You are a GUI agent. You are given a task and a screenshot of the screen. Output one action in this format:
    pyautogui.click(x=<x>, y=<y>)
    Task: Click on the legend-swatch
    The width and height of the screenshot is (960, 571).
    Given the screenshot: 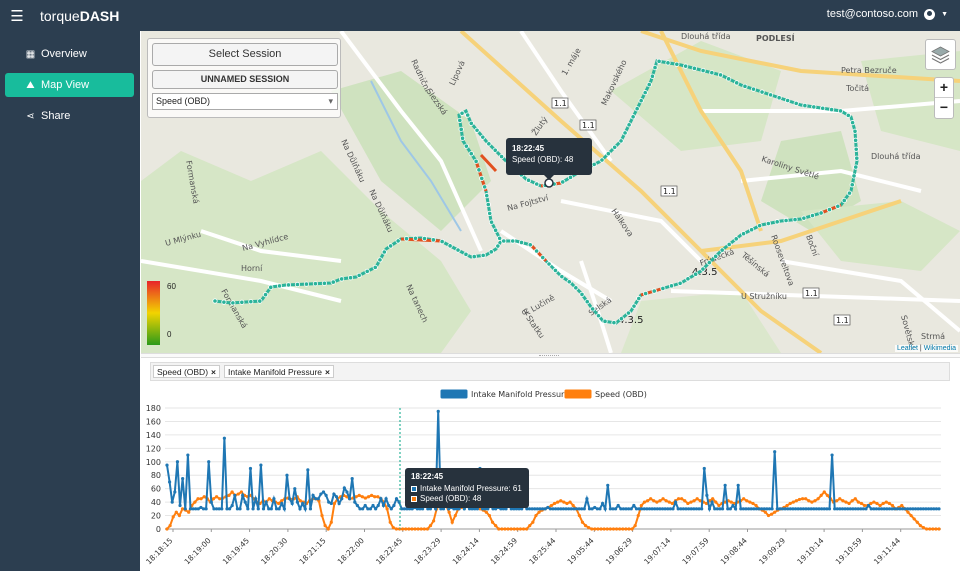 What is the action you would take?
    pyautogui.click(x=578, y=394)
    